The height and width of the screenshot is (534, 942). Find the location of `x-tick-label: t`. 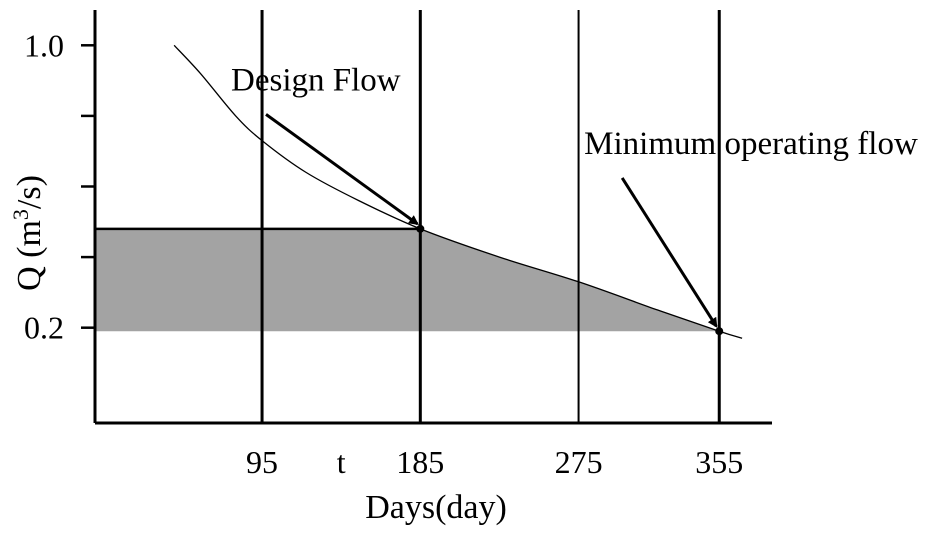

x-tick-label: t is located at coordinates (341, 462).